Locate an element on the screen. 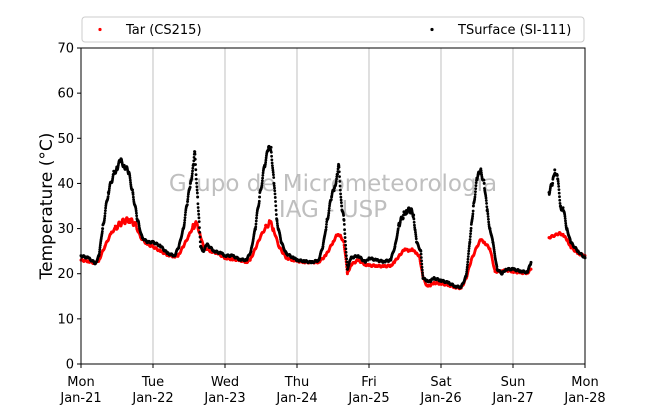  x-tick-day-label: Wed is located at coordinates (225, 382).